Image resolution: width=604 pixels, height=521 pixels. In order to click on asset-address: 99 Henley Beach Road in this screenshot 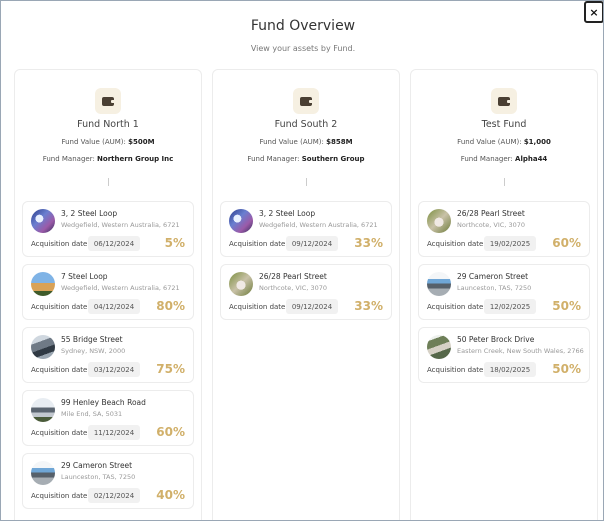, I will do `click(103, 402)`.